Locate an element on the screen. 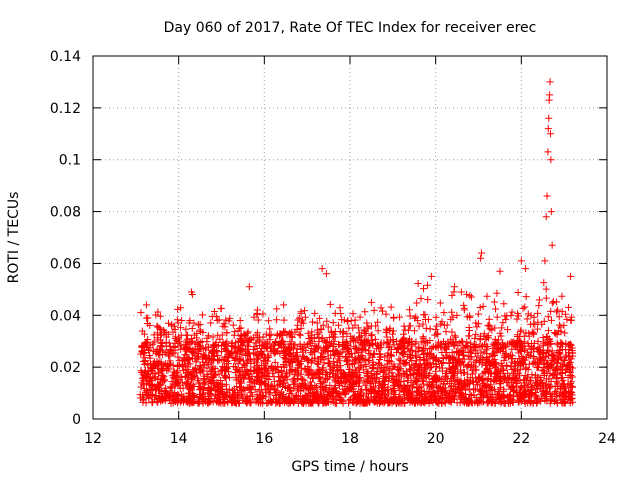  x-tick-label: 24 is located at coordinates (607, 439).